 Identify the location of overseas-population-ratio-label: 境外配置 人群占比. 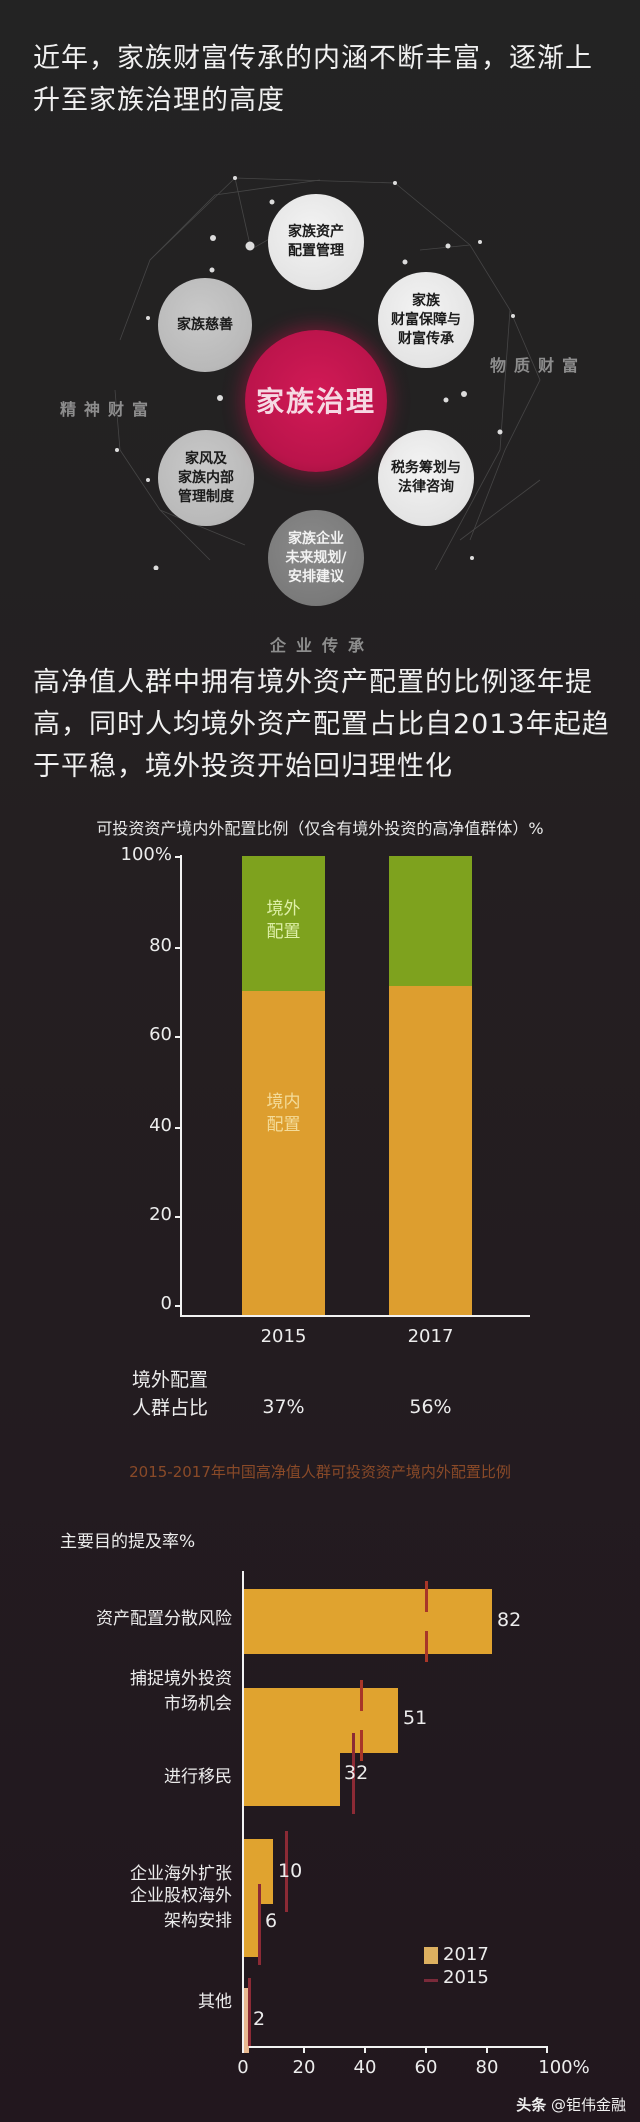
(169, 1394).